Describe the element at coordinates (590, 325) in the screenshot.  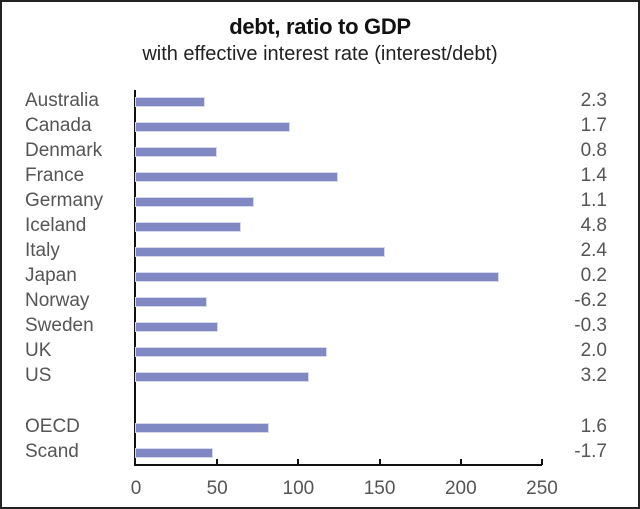
I see `interest-rate-label: -0.3` at that location.